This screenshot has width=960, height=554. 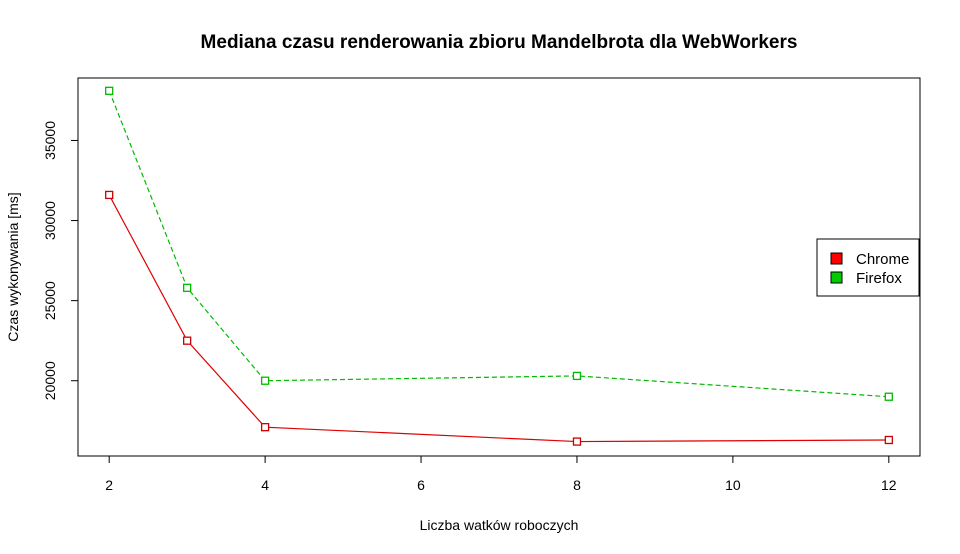 What do you see at coordinates (50, 380) in the screenshot?
I see `y-tick-label: 20000` at bounding box center [50, 380].